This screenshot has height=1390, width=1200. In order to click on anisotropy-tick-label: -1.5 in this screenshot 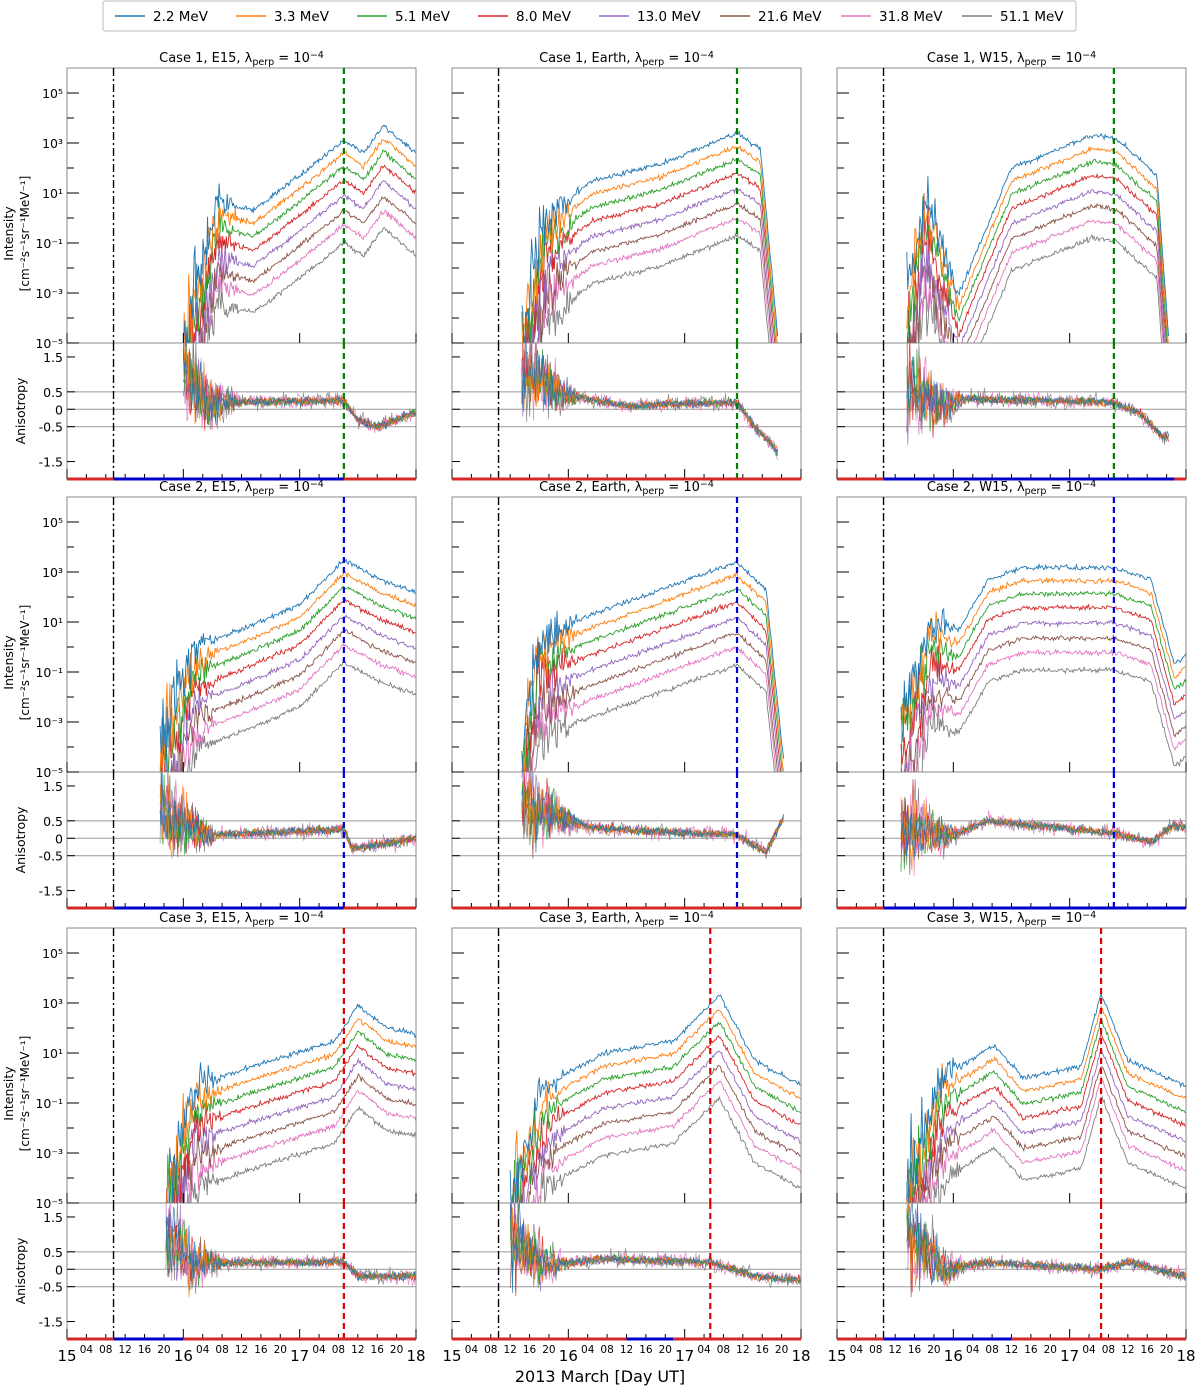, I will do `click(51, 462)`.